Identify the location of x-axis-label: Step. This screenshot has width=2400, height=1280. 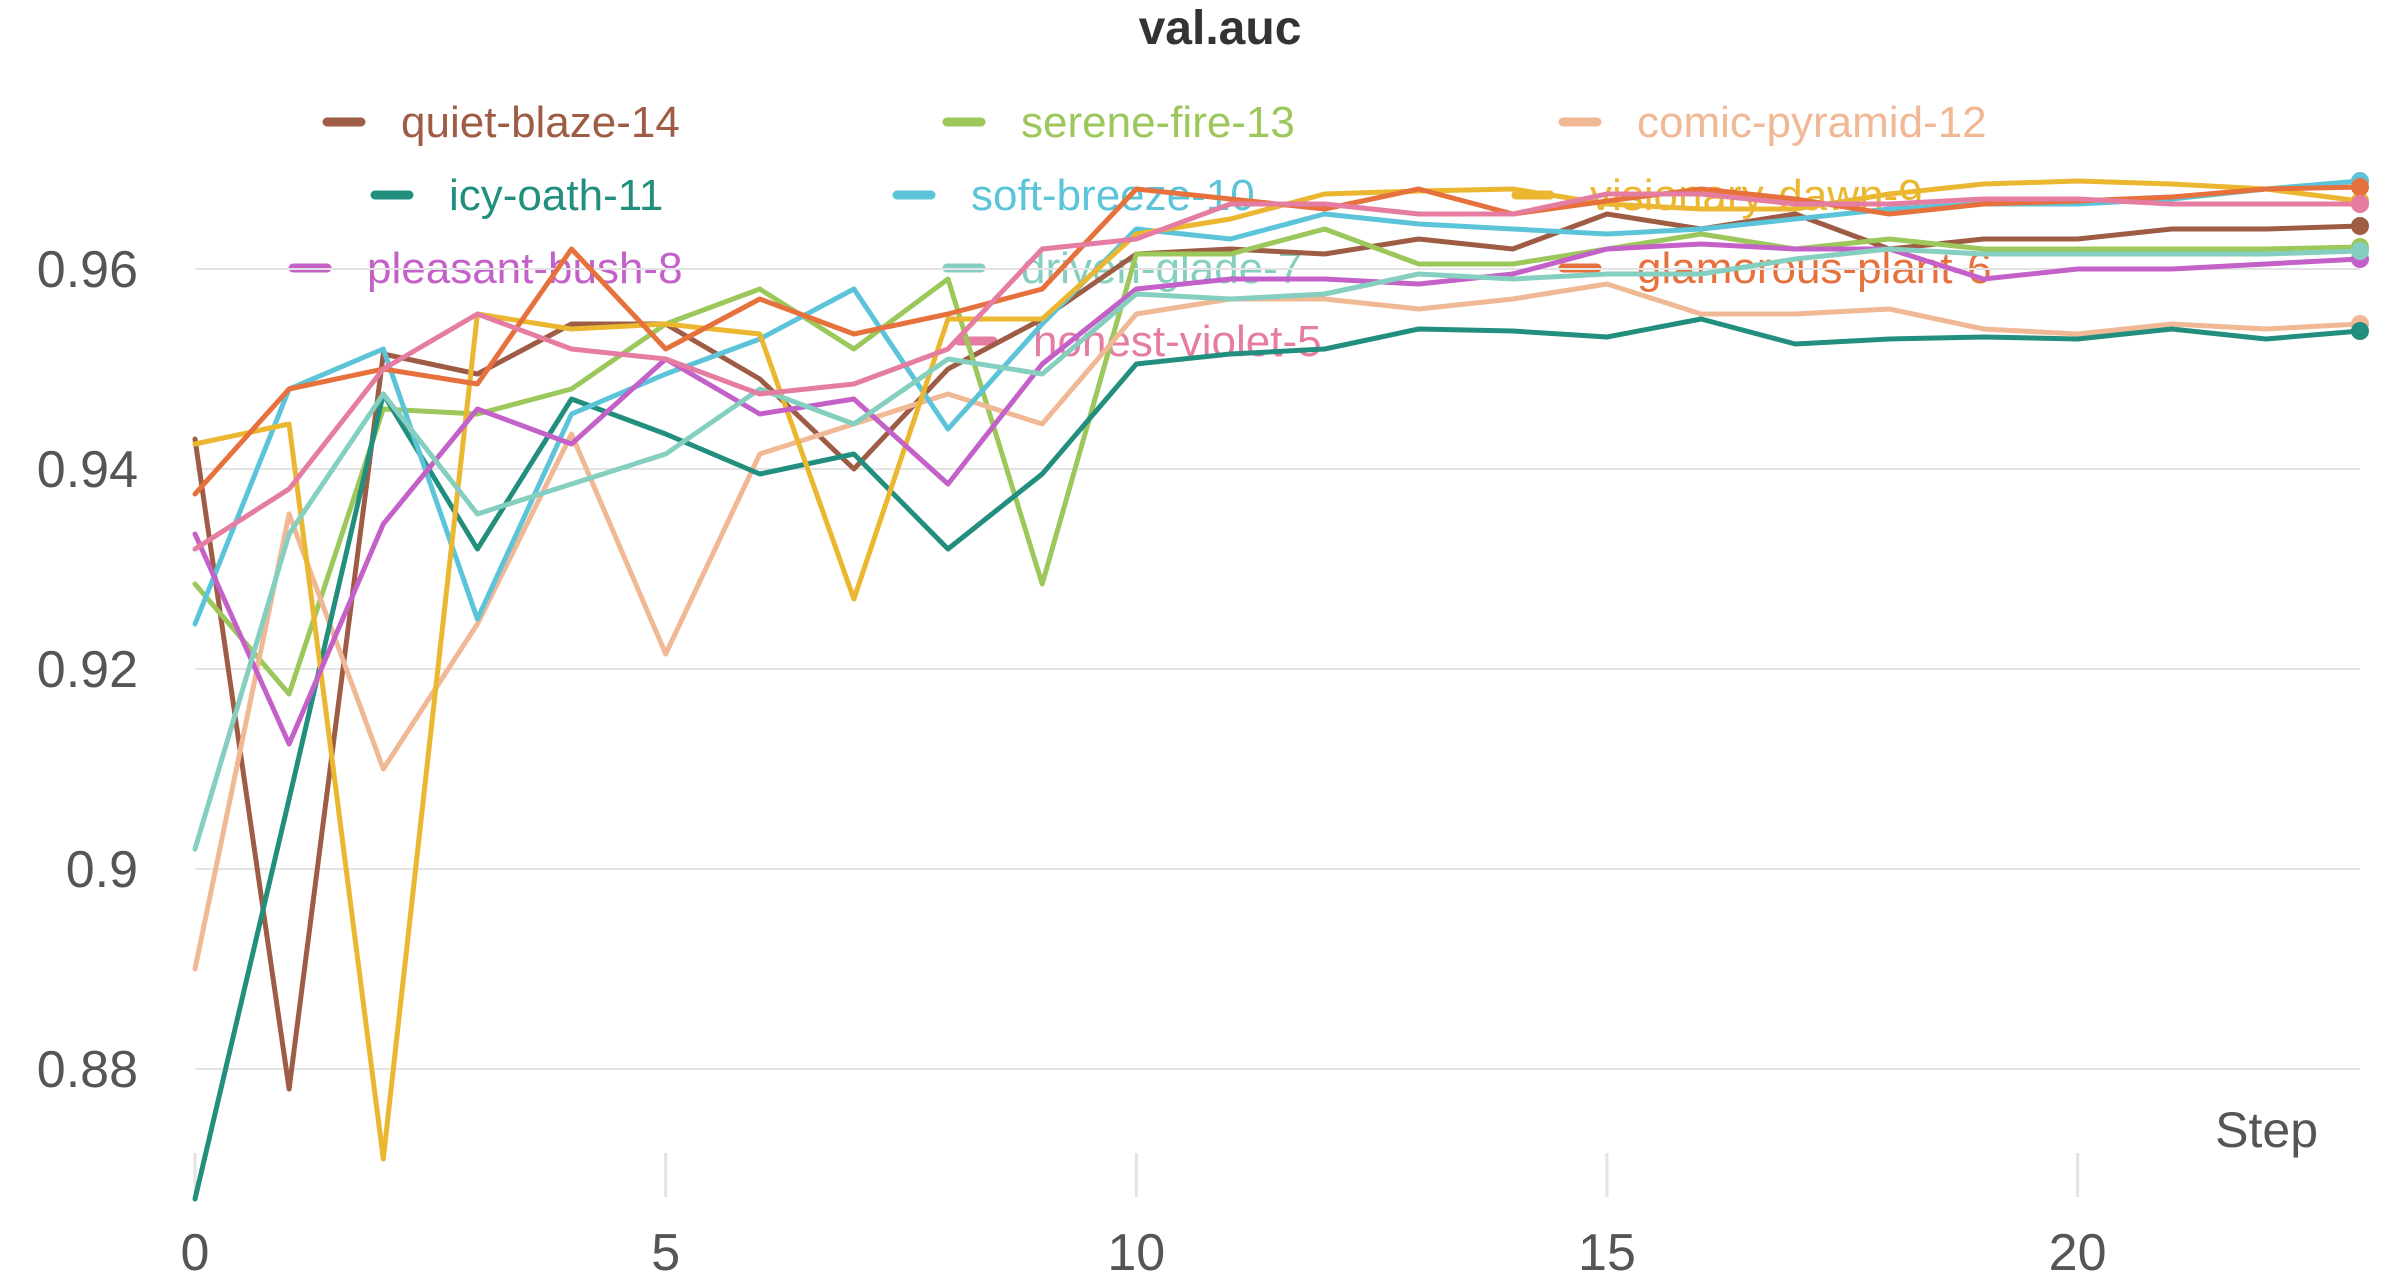
(2266, 1130).